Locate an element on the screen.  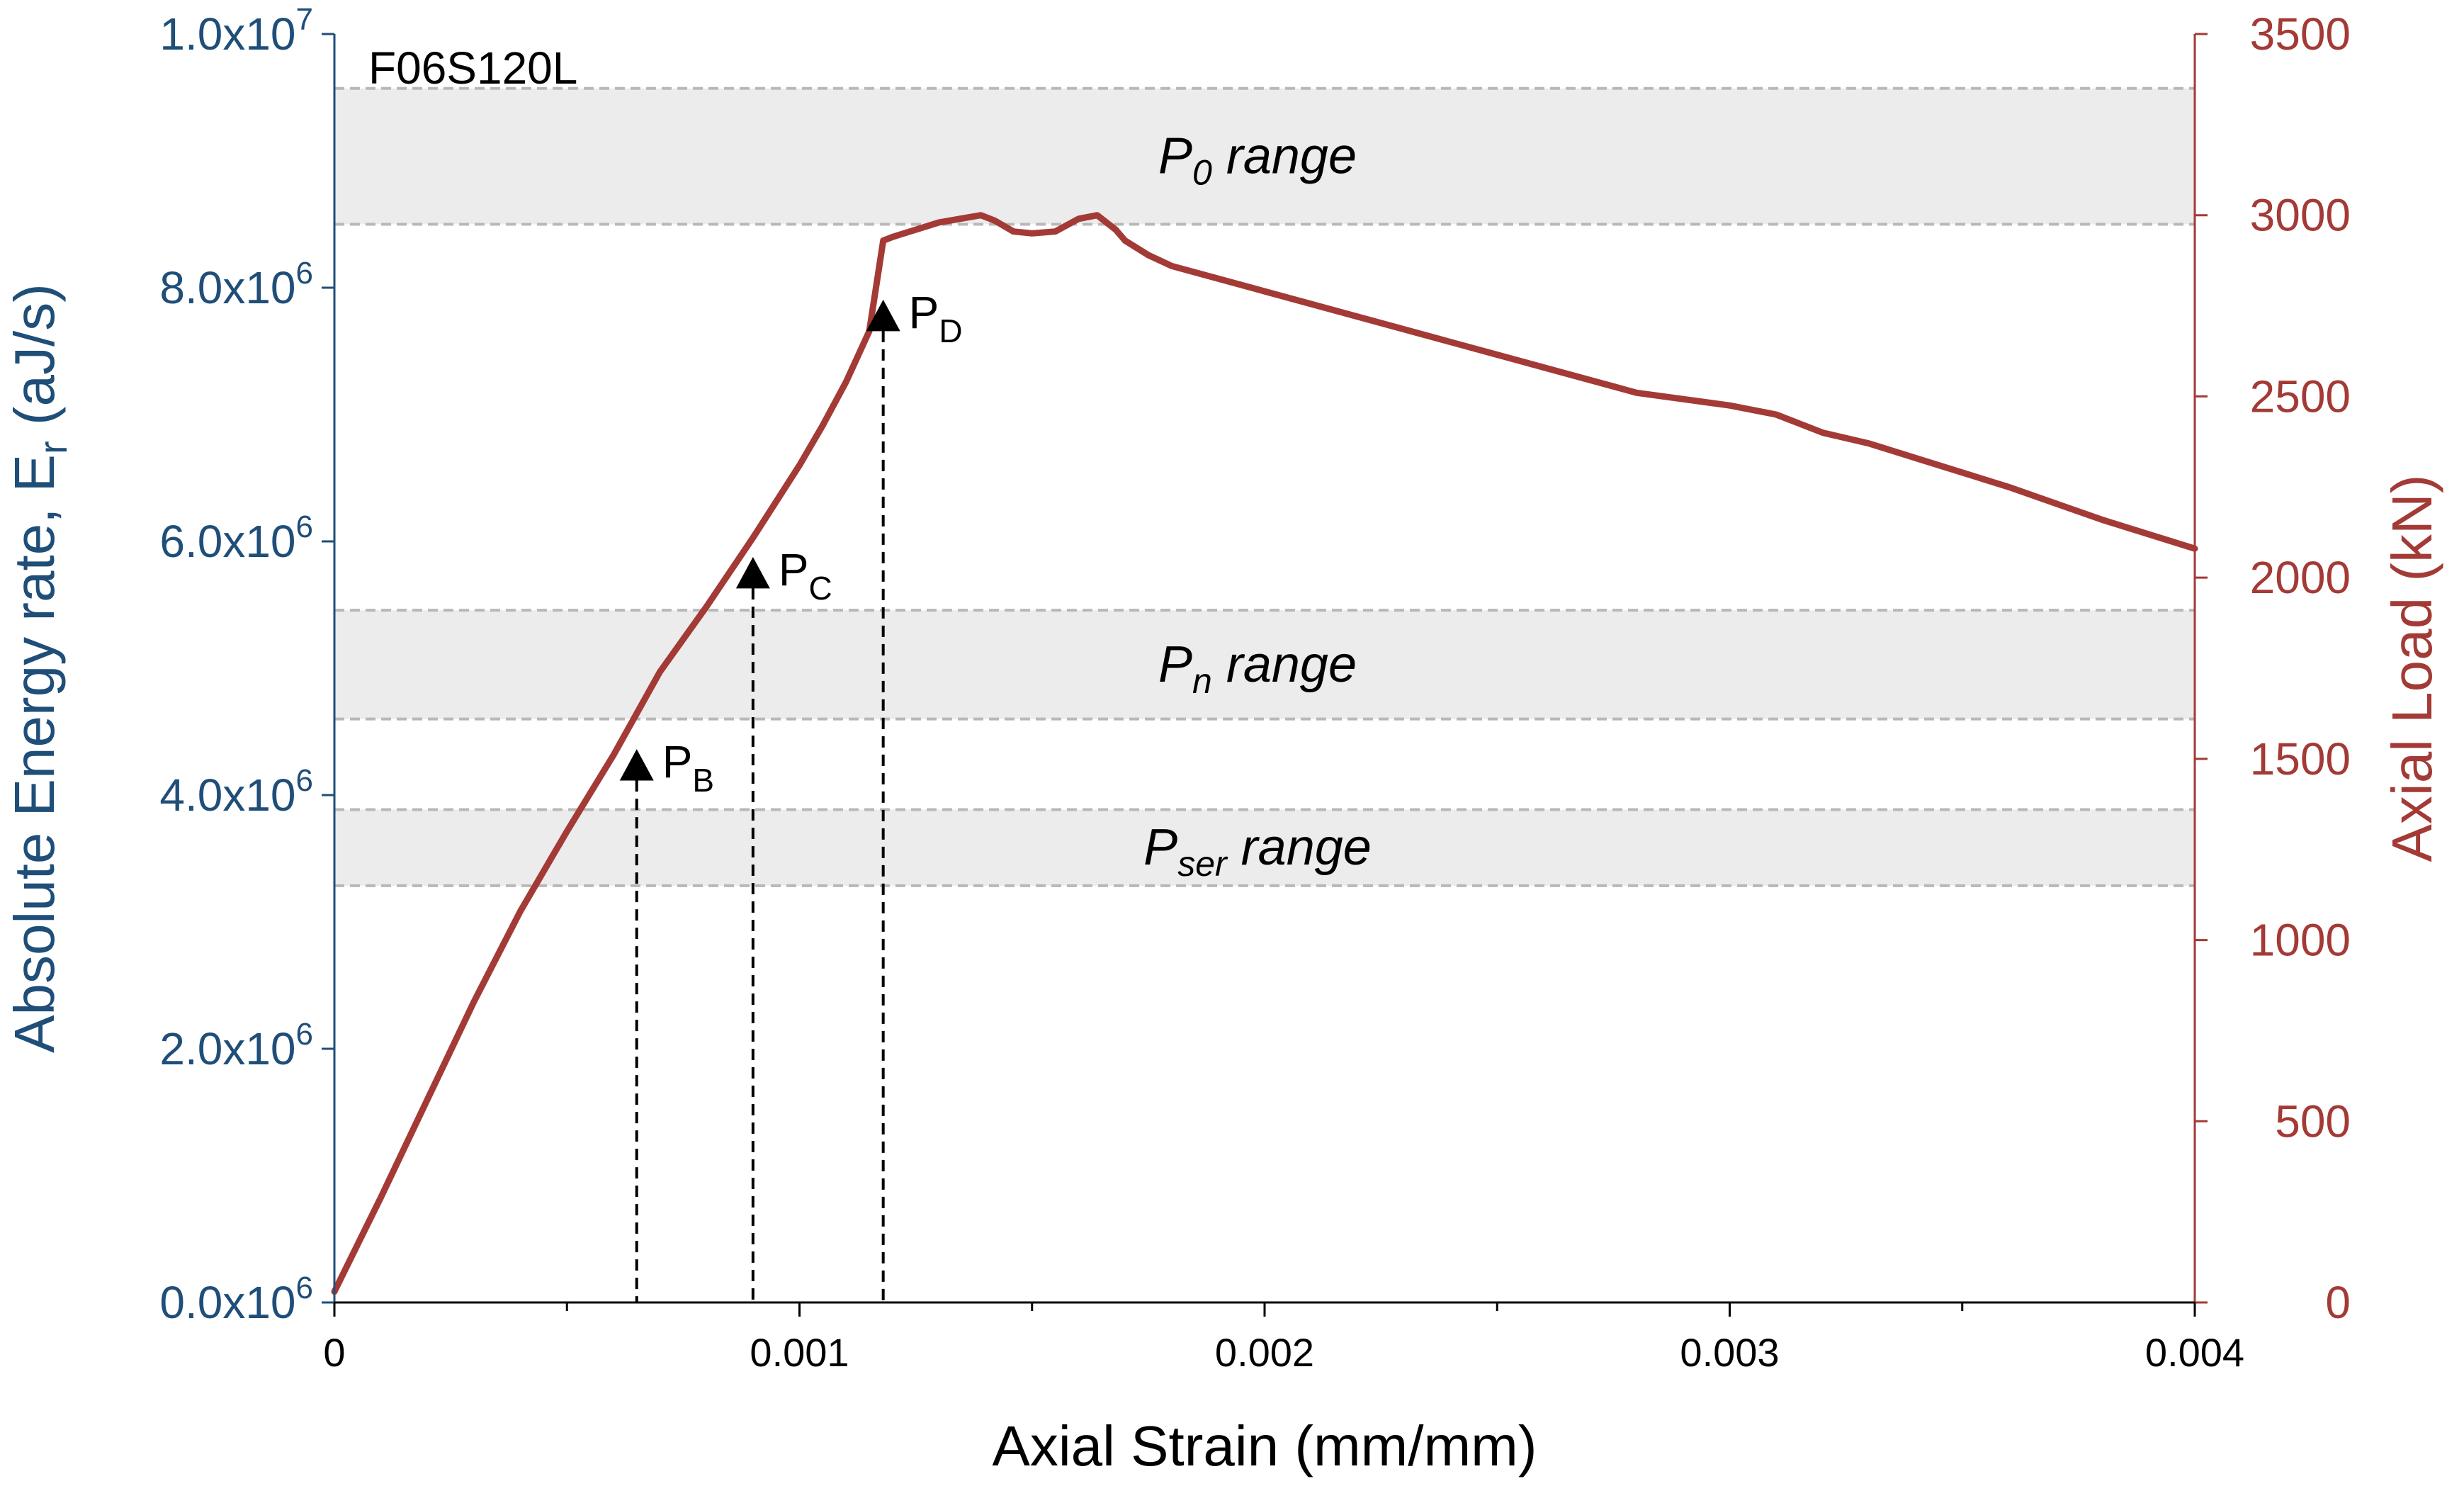
left-tick-label: 6.0x10⁶ is located at coordinates (236, 538).